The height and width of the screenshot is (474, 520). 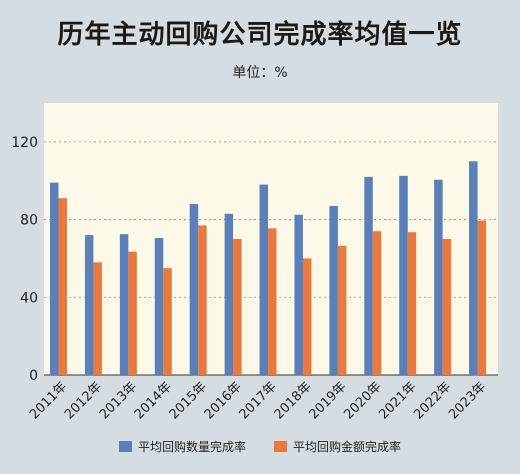 I want to click on x-tick-label: 2019年, so click(x=327, y=400).